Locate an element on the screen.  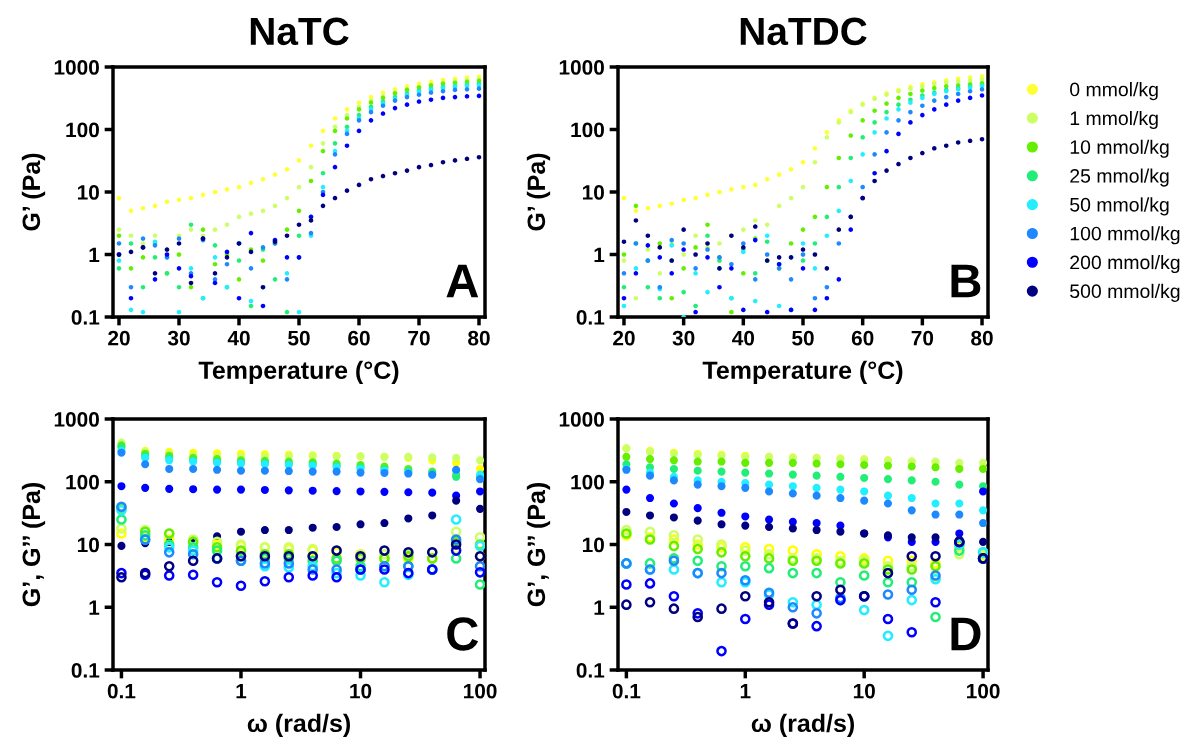
legend-label: 25 mmol/kg is located at coordinates (1119, 177).